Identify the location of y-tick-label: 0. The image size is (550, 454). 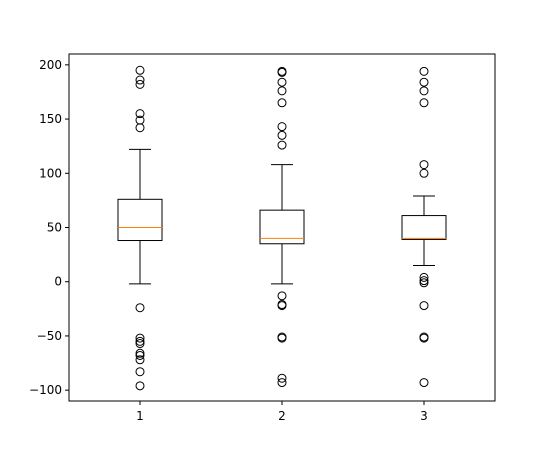
(58, 282).